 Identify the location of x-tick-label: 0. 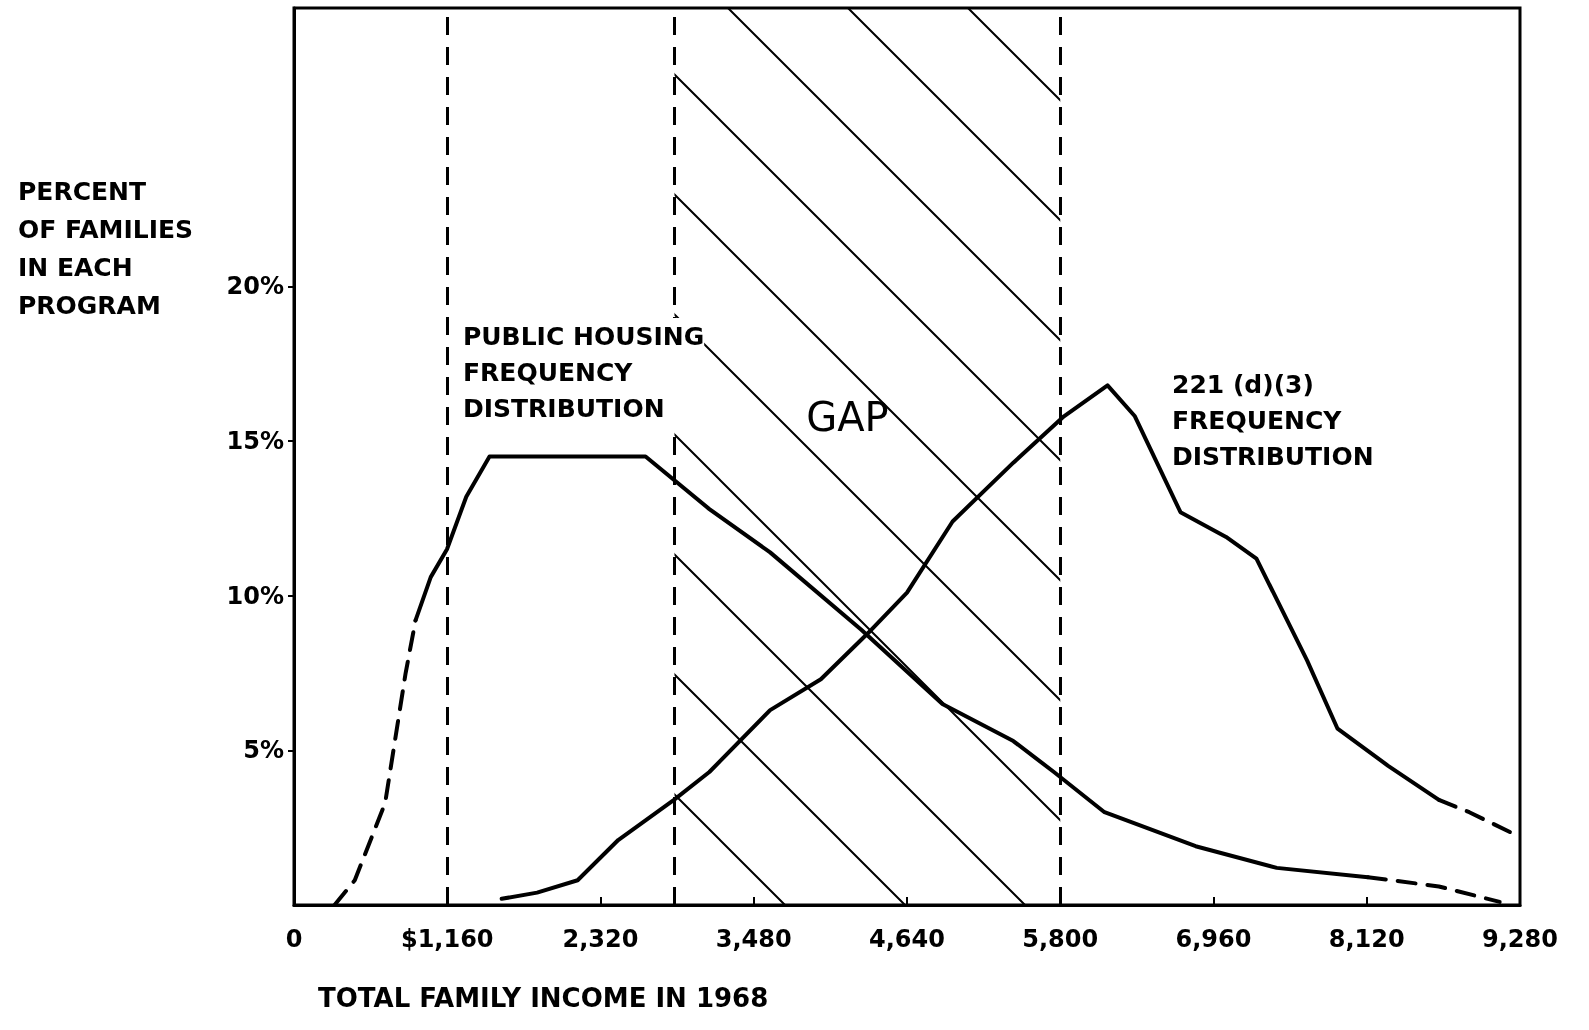
(294, 939).